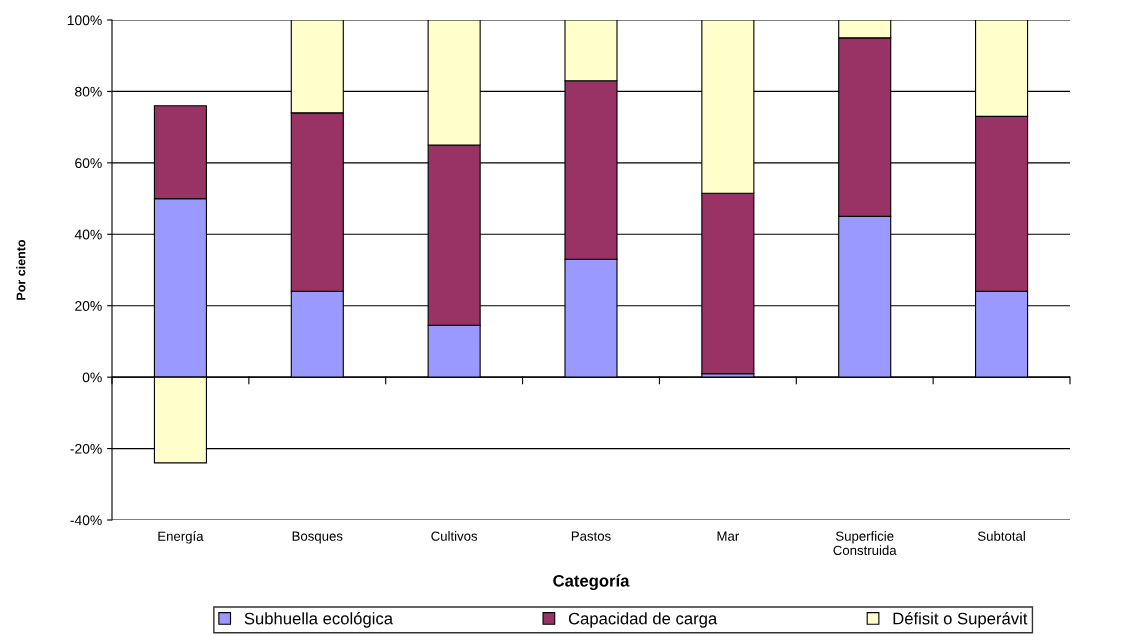  What do you see at coordinates (454, 536) in the screenshot?
I see `x-tick-label: Cultivos` at bounding box center [454, 536].